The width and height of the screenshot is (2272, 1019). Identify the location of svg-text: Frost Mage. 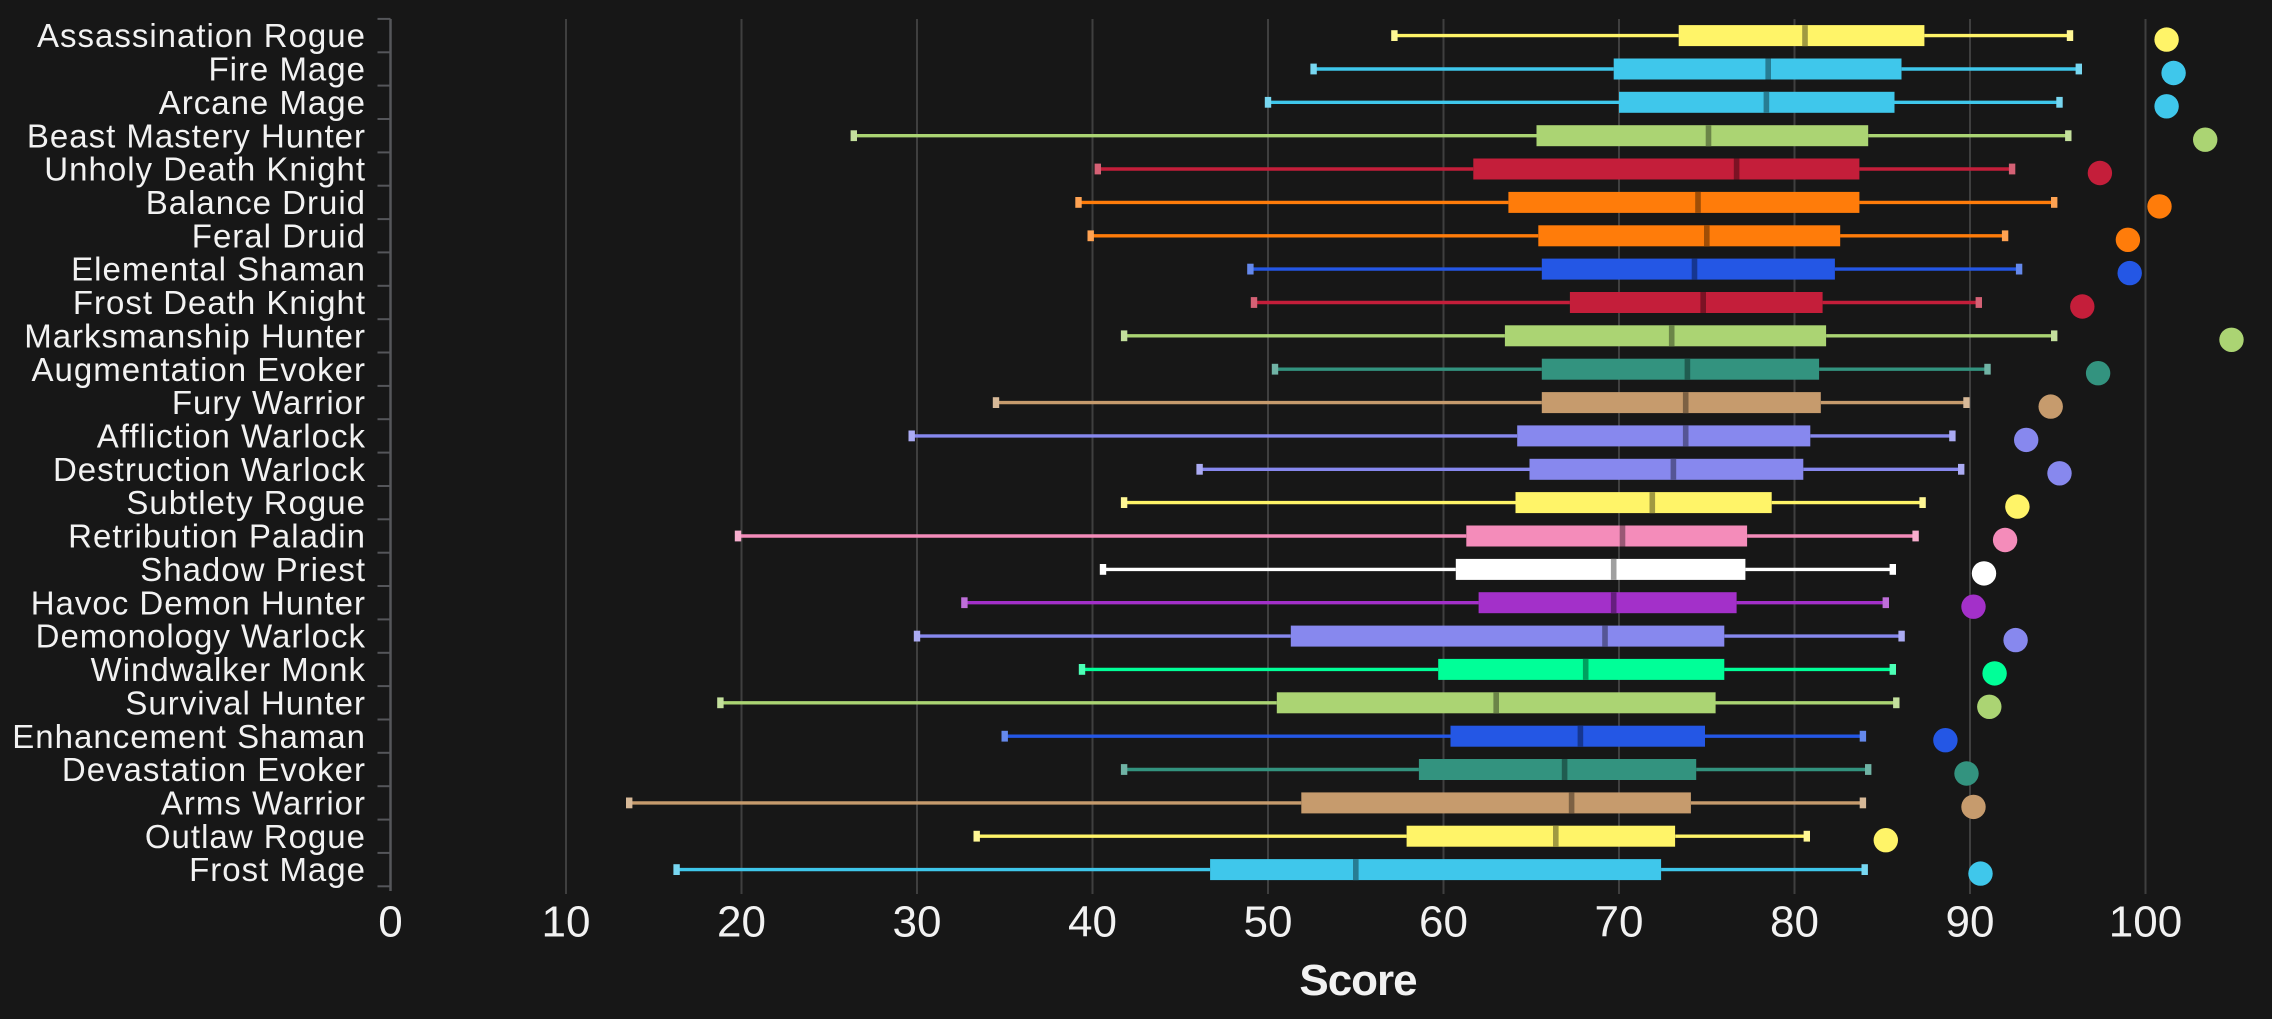
(277, 869).